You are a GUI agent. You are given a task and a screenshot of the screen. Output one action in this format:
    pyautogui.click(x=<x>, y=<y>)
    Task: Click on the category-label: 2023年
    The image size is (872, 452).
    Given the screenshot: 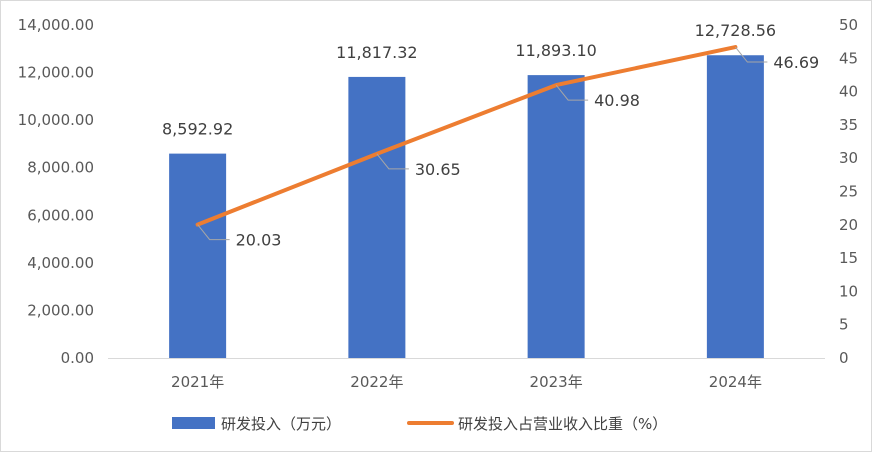 What is the action you would take?
    pyautogui.click(x=556, y=382)
    